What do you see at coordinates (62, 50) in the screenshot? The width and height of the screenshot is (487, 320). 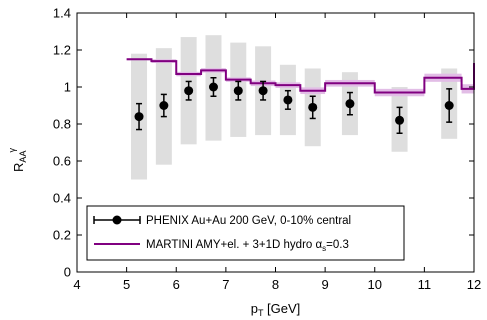 I see `y-tick-label: 1.2` at bounding box center [62, 50].